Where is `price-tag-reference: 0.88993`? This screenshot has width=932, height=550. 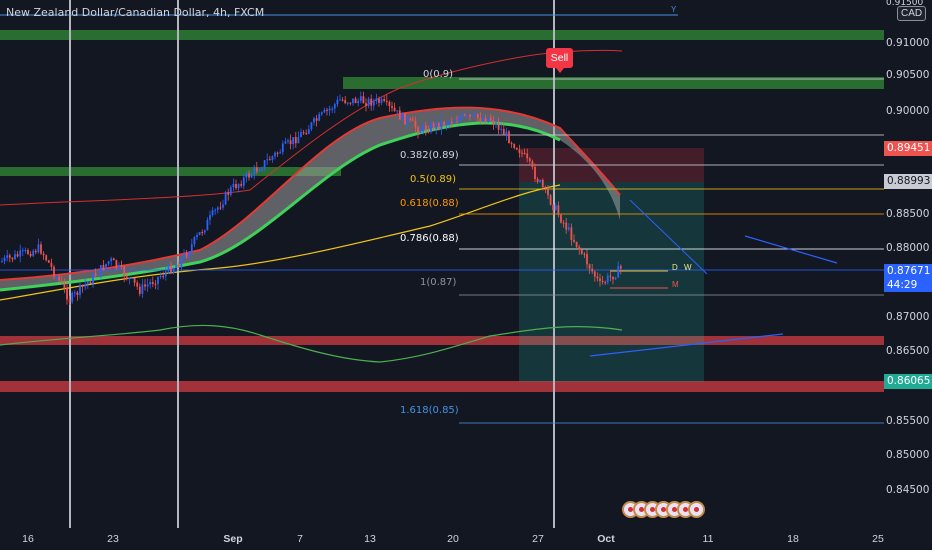 price-tag-reference: 0.88993 is located at coordinates (908, 181).